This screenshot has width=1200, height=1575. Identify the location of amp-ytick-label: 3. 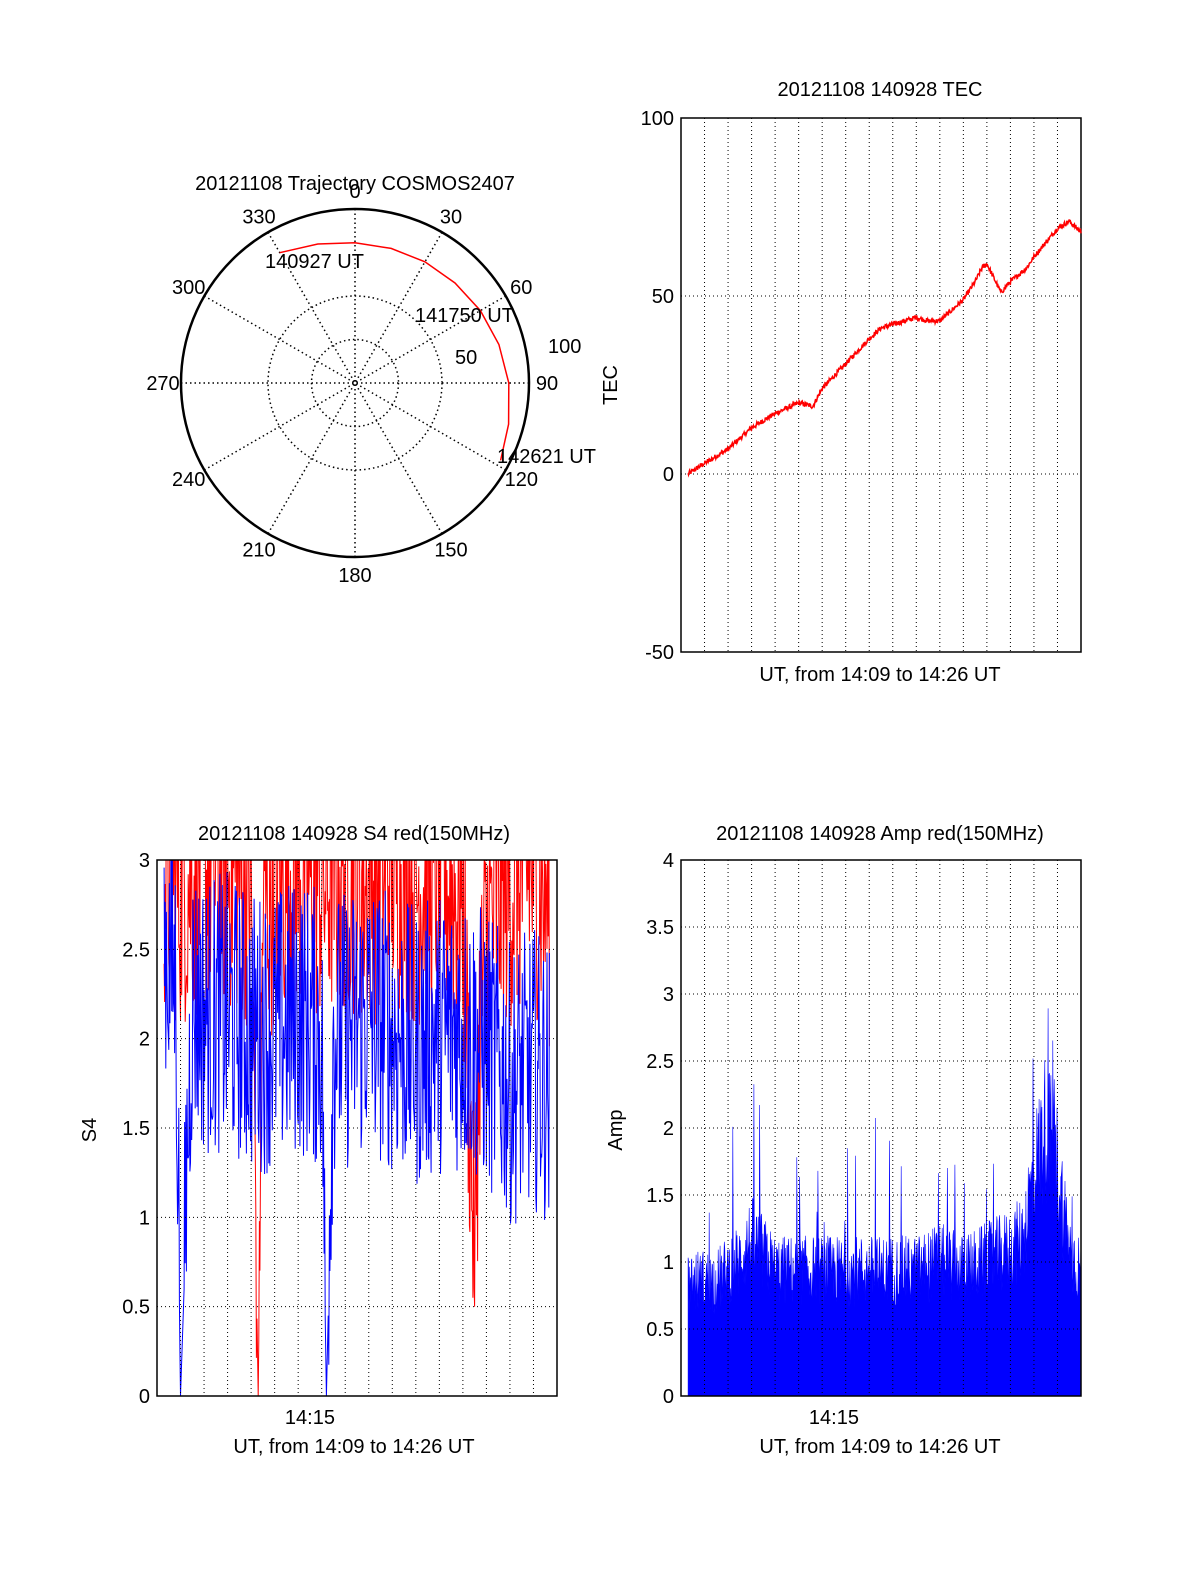
(668, 995).